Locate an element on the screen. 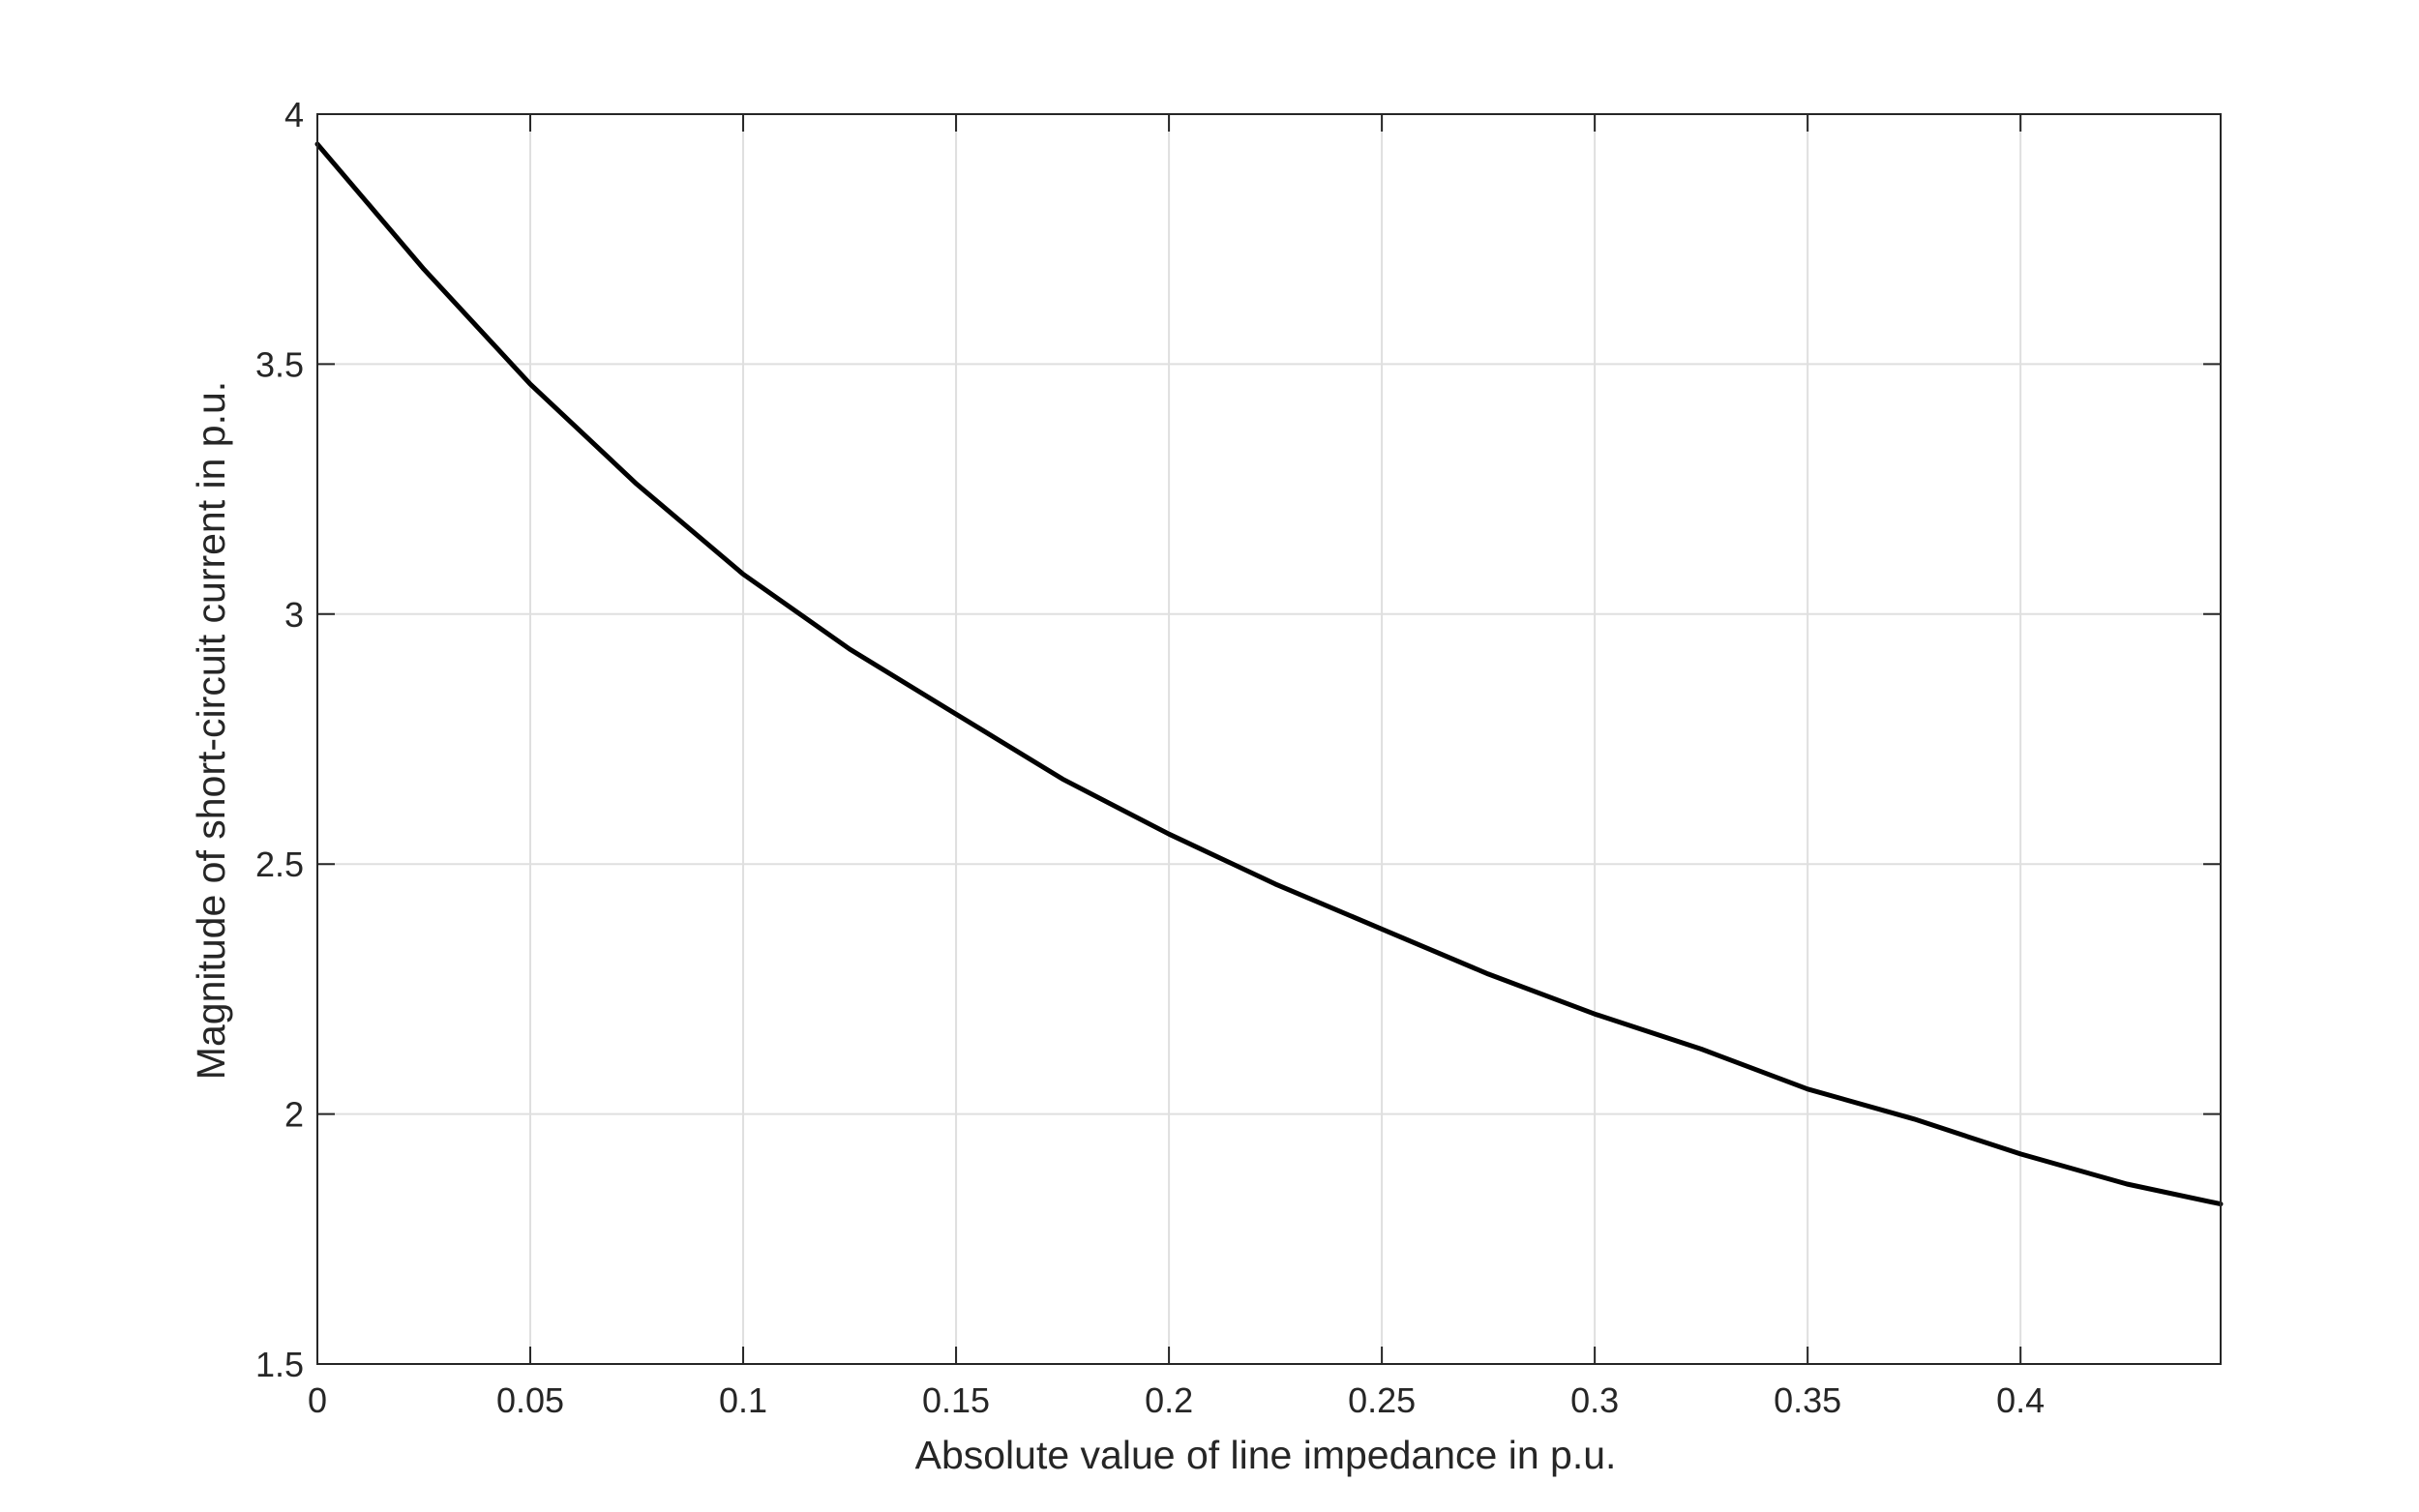 This screenshot has height=1512, width=2419. x-tick-label: 0 is located at coordinates (317, 1400).